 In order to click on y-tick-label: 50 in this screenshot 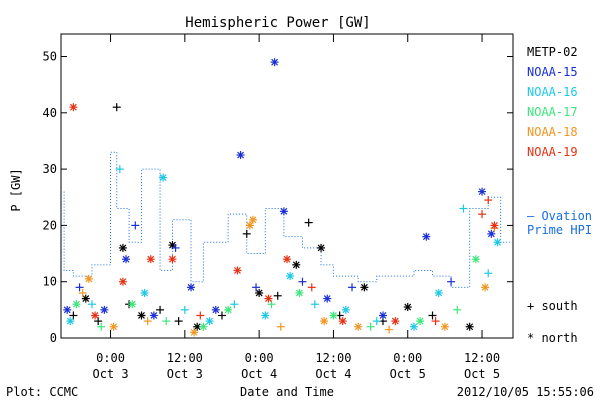, I will do `click(50, 57)`.